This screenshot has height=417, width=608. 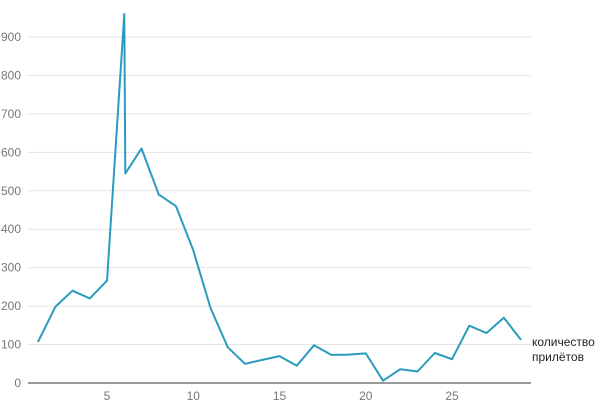 What do you see at coordinates (11, 37) in the screenshot?
I see `y-tick-label: 900` at bounding box center [11, 37].